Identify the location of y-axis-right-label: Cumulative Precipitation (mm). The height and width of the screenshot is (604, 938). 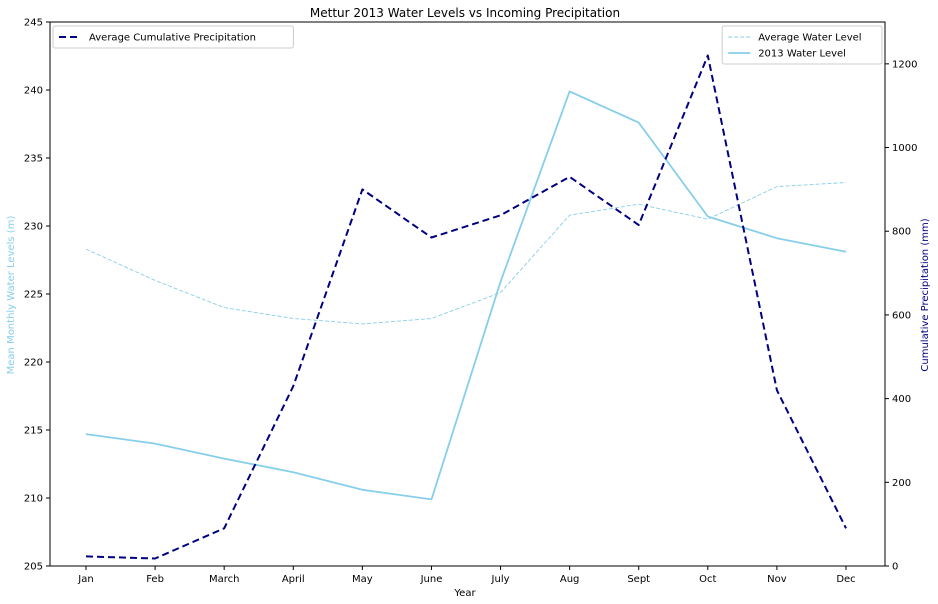
(925, 294).